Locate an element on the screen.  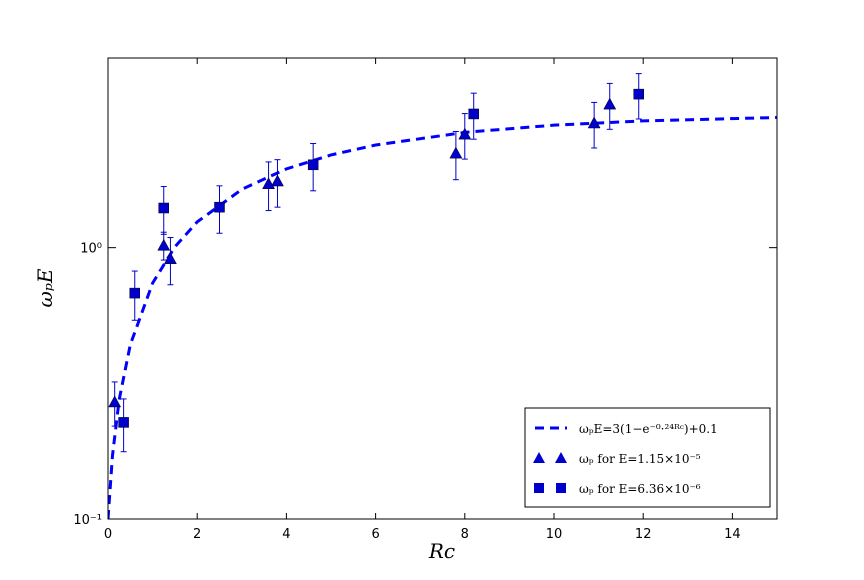
x-tick-label: 6 is located at coordinates (375, 534).